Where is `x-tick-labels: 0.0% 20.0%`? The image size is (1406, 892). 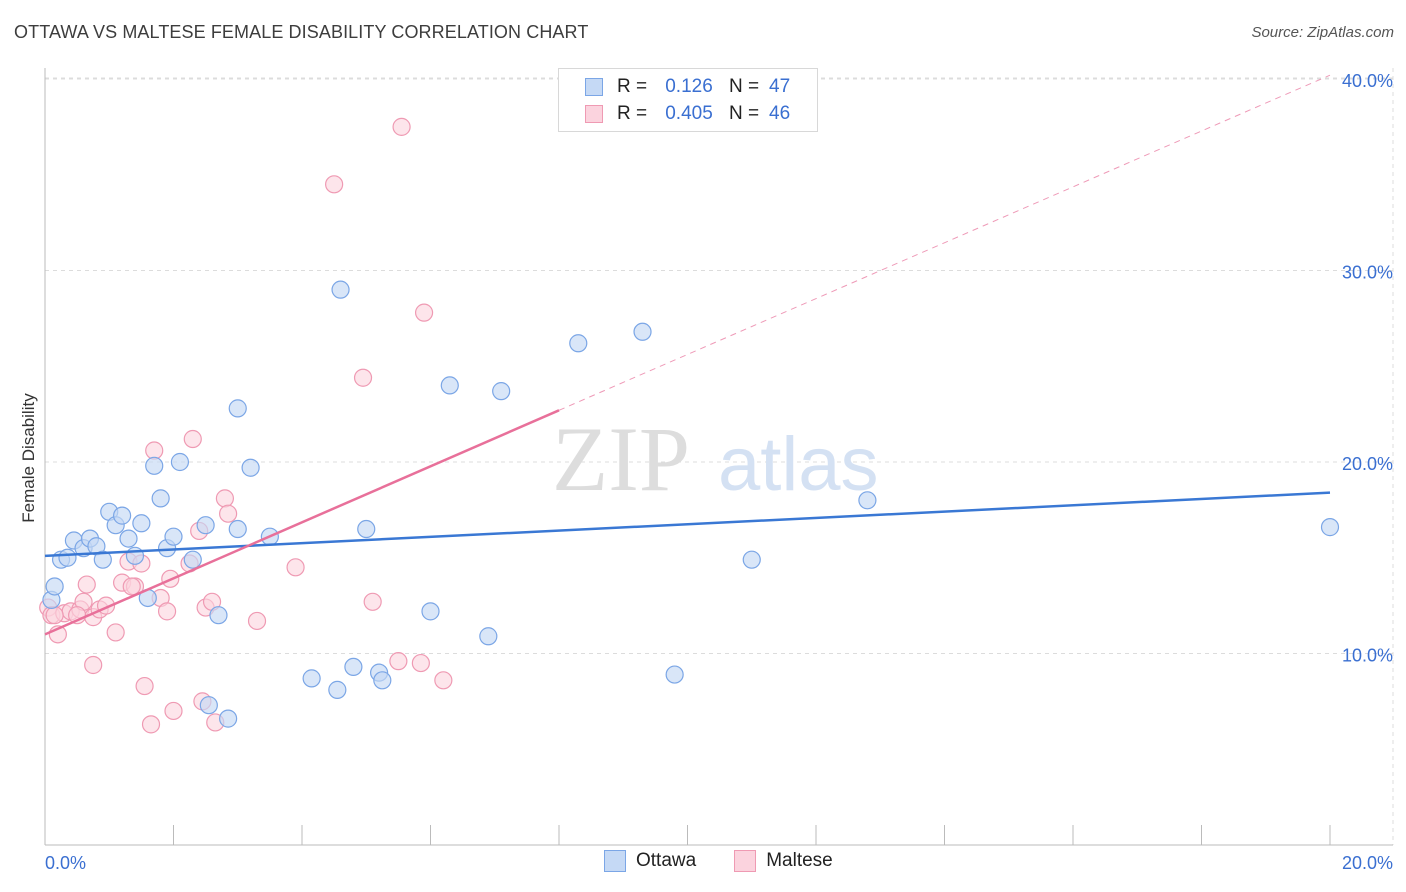 x-tick-labels: 0.0% 20.0% is located at coordinates (719, 863).